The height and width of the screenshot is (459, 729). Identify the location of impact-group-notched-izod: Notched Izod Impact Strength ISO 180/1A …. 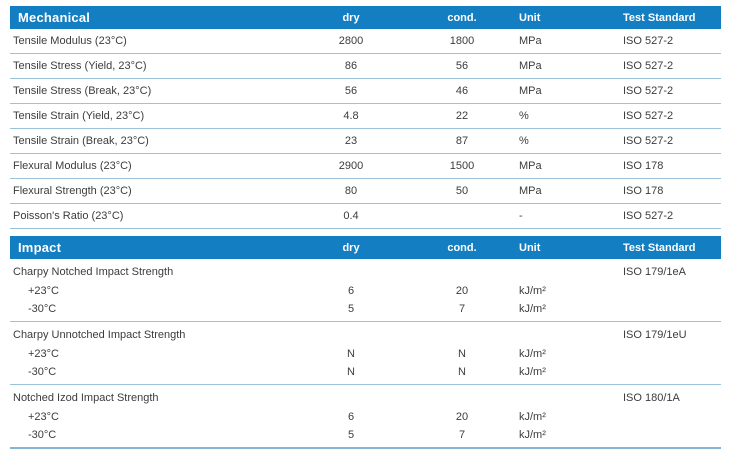
(365, 417).